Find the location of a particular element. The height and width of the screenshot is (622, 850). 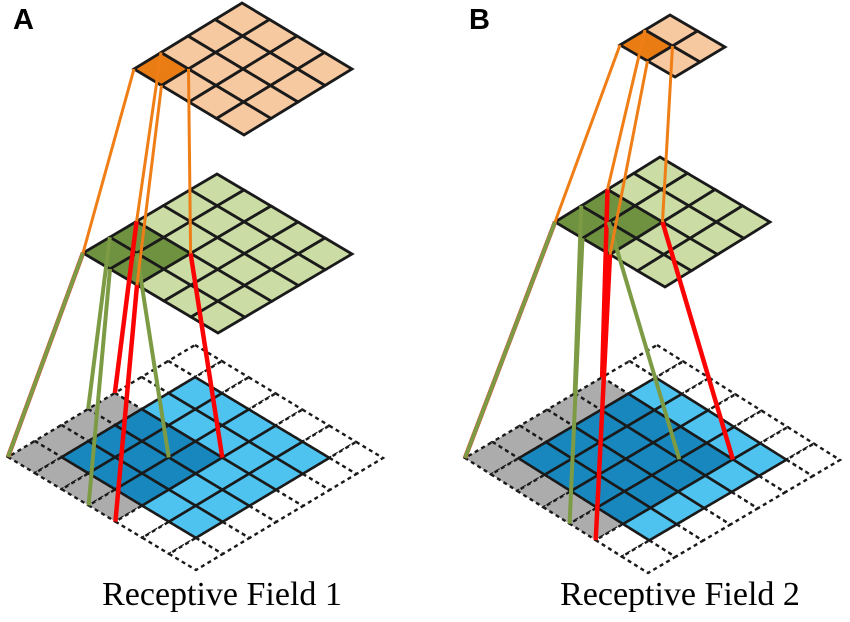

hidden-grid is located at coordinates (217, 253).